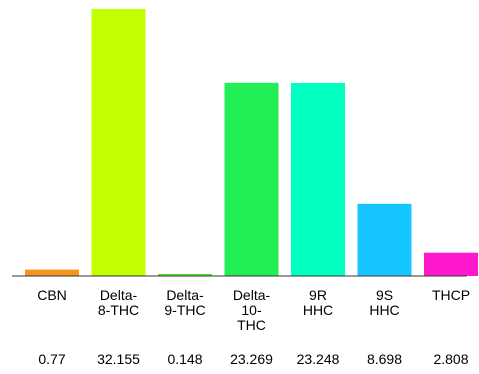  Describe the element at coordinates (52, 295) in the screenshot. I see `category-label: CBN` at that location.